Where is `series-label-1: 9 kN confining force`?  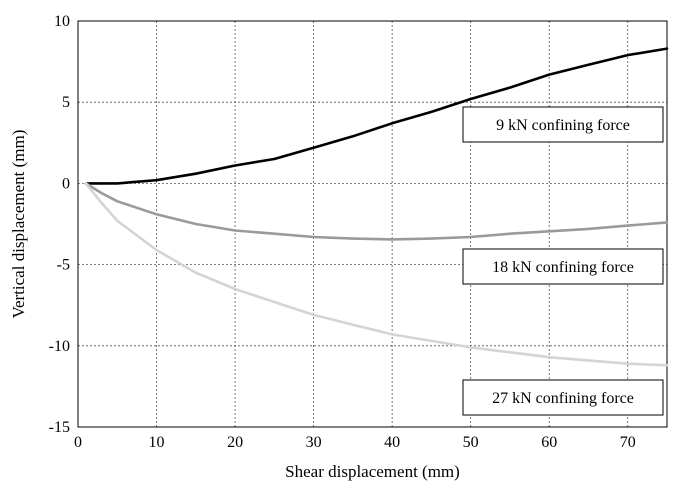
series-label-1: 9 kN confining force is located at coordinates (563, 124).